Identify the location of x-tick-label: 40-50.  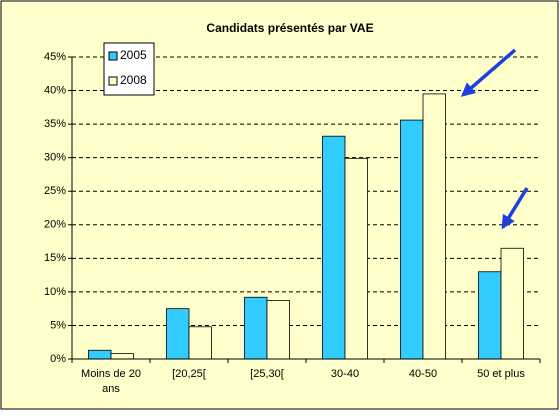
(423, 374).